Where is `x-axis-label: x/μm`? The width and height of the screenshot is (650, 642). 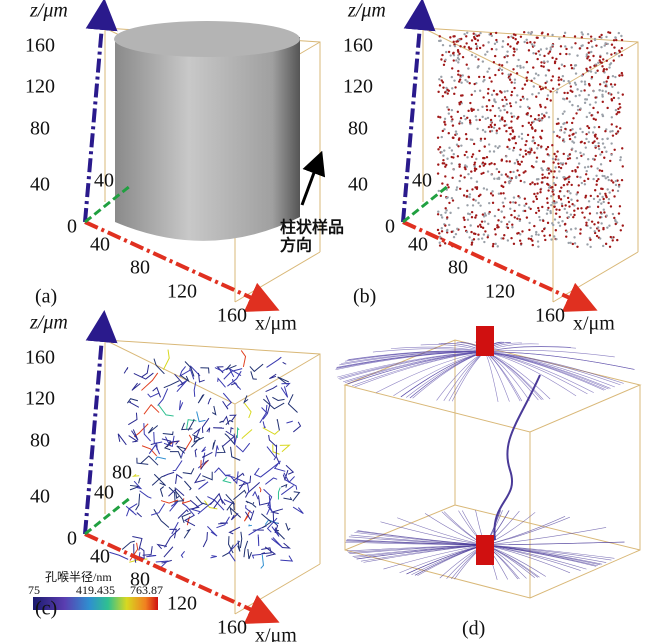 x-axis-label: x/μm is located at coordinates (594, 324).